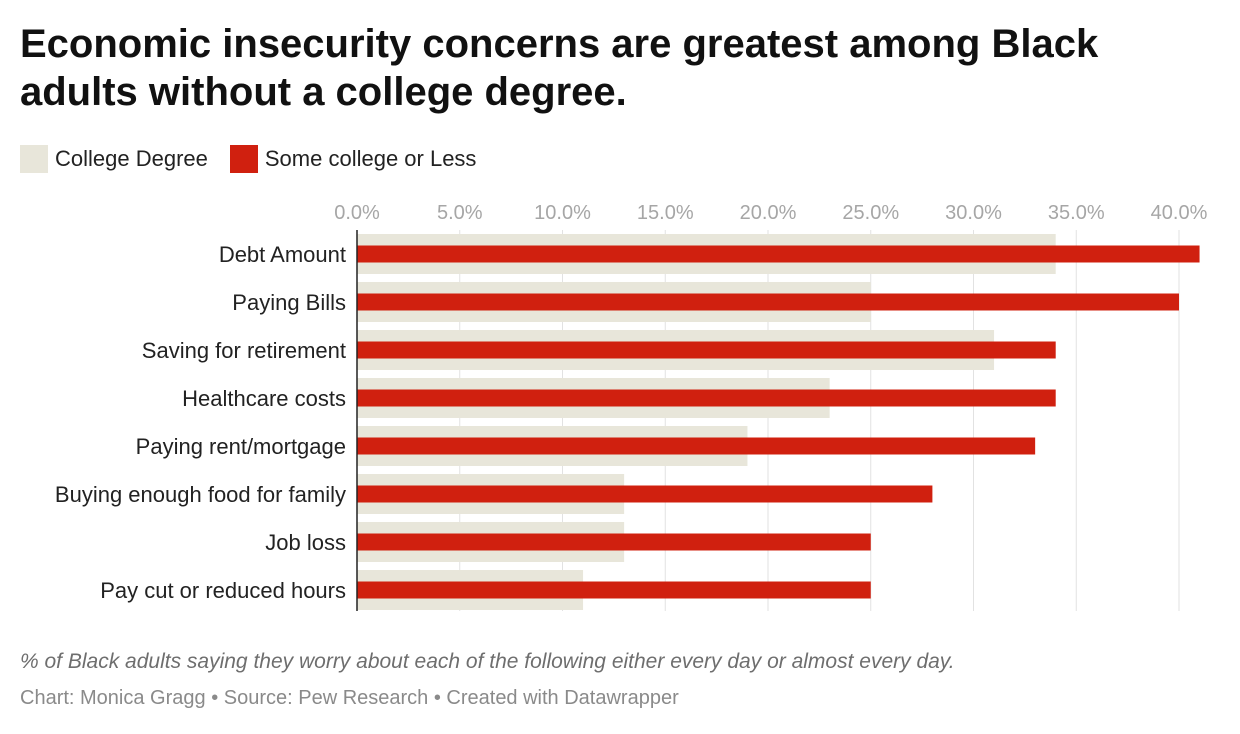 The height and width of the screenshot is (734, 1240). I want to click on x-tick-20-0: 20.0%, so click(768, 213).